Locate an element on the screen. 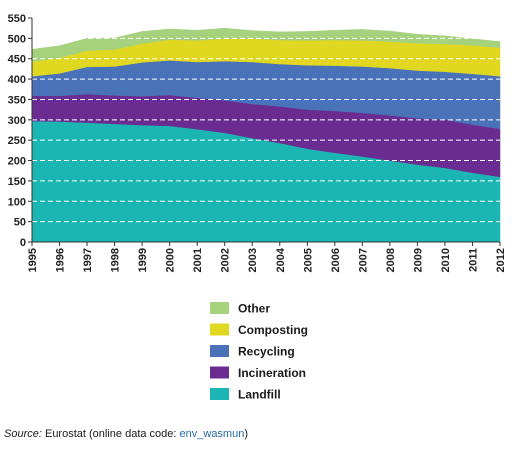 This screenshot has height=450, width=522. legend-swatch-composting is located at coordinates (219, 329).